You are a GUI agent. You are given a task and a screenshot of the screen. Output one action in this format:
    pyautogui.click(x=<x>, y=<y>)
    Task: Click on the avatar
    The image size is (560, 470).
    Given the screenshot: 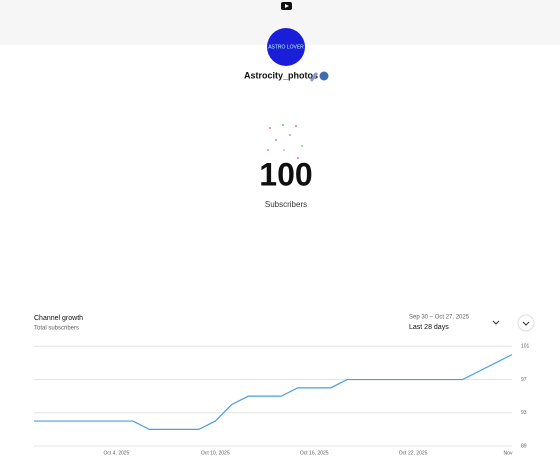 What is the action you would take?
    pyautogui.click(x=286, y=47)
    